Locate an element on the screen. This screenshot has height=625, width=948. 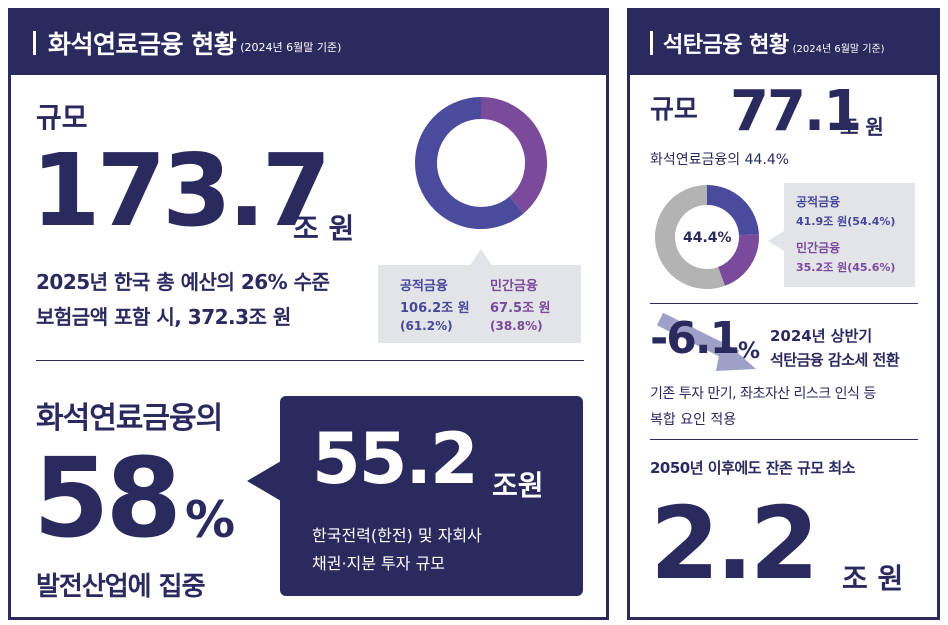
fossil-divider is located at coordinates (310, 360).